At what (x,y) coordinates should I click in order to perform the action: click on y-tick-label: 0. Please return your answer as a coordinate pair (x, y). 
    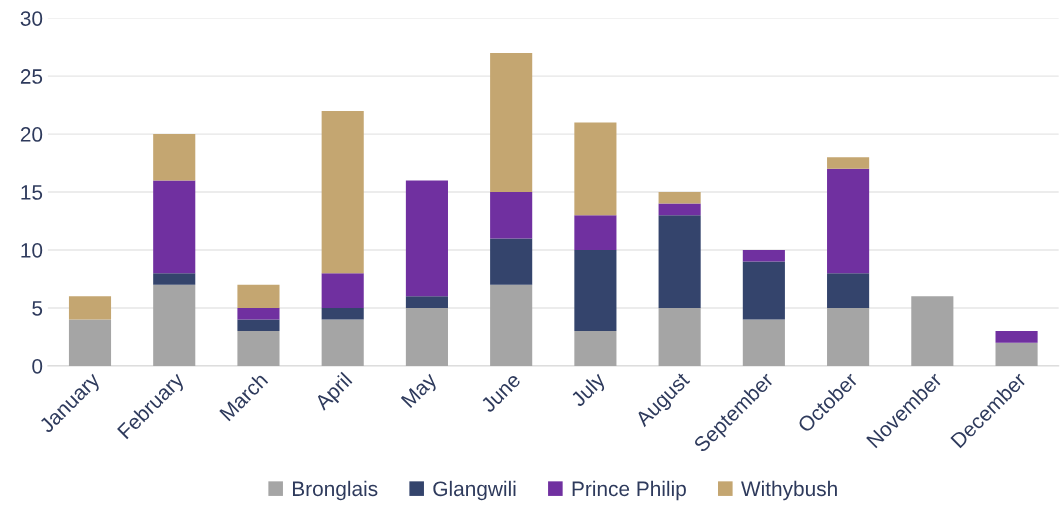
    Looking at the image, I should click on (37, 366).